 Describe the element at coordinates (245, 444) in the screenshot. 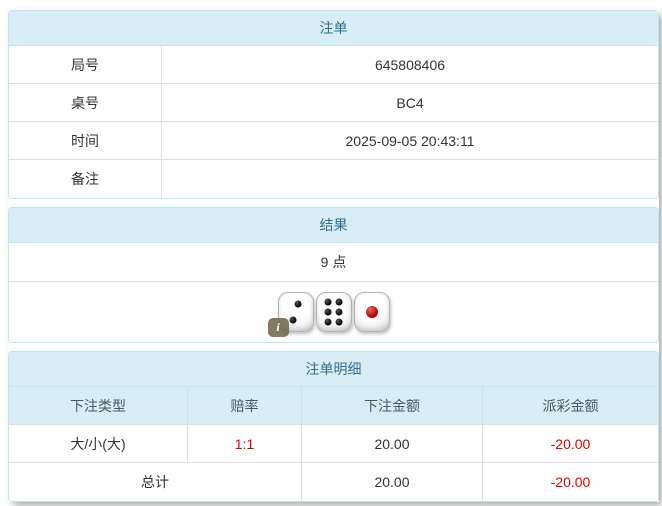

I see `odds-value: 1:1` at that location.